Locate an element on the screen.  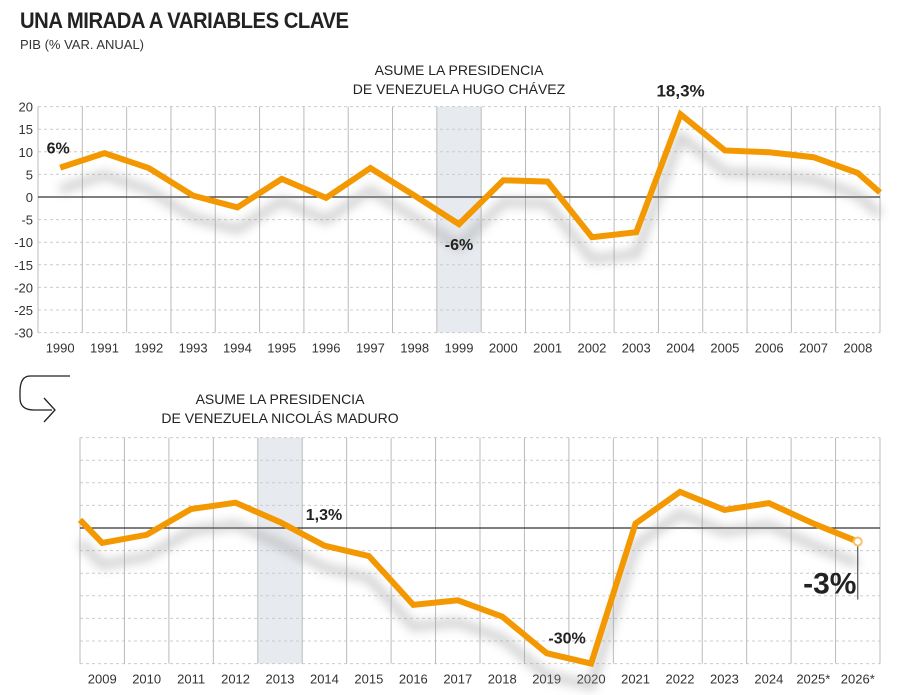
x-tick-label: 2025* is located at coordinates (813, 679).